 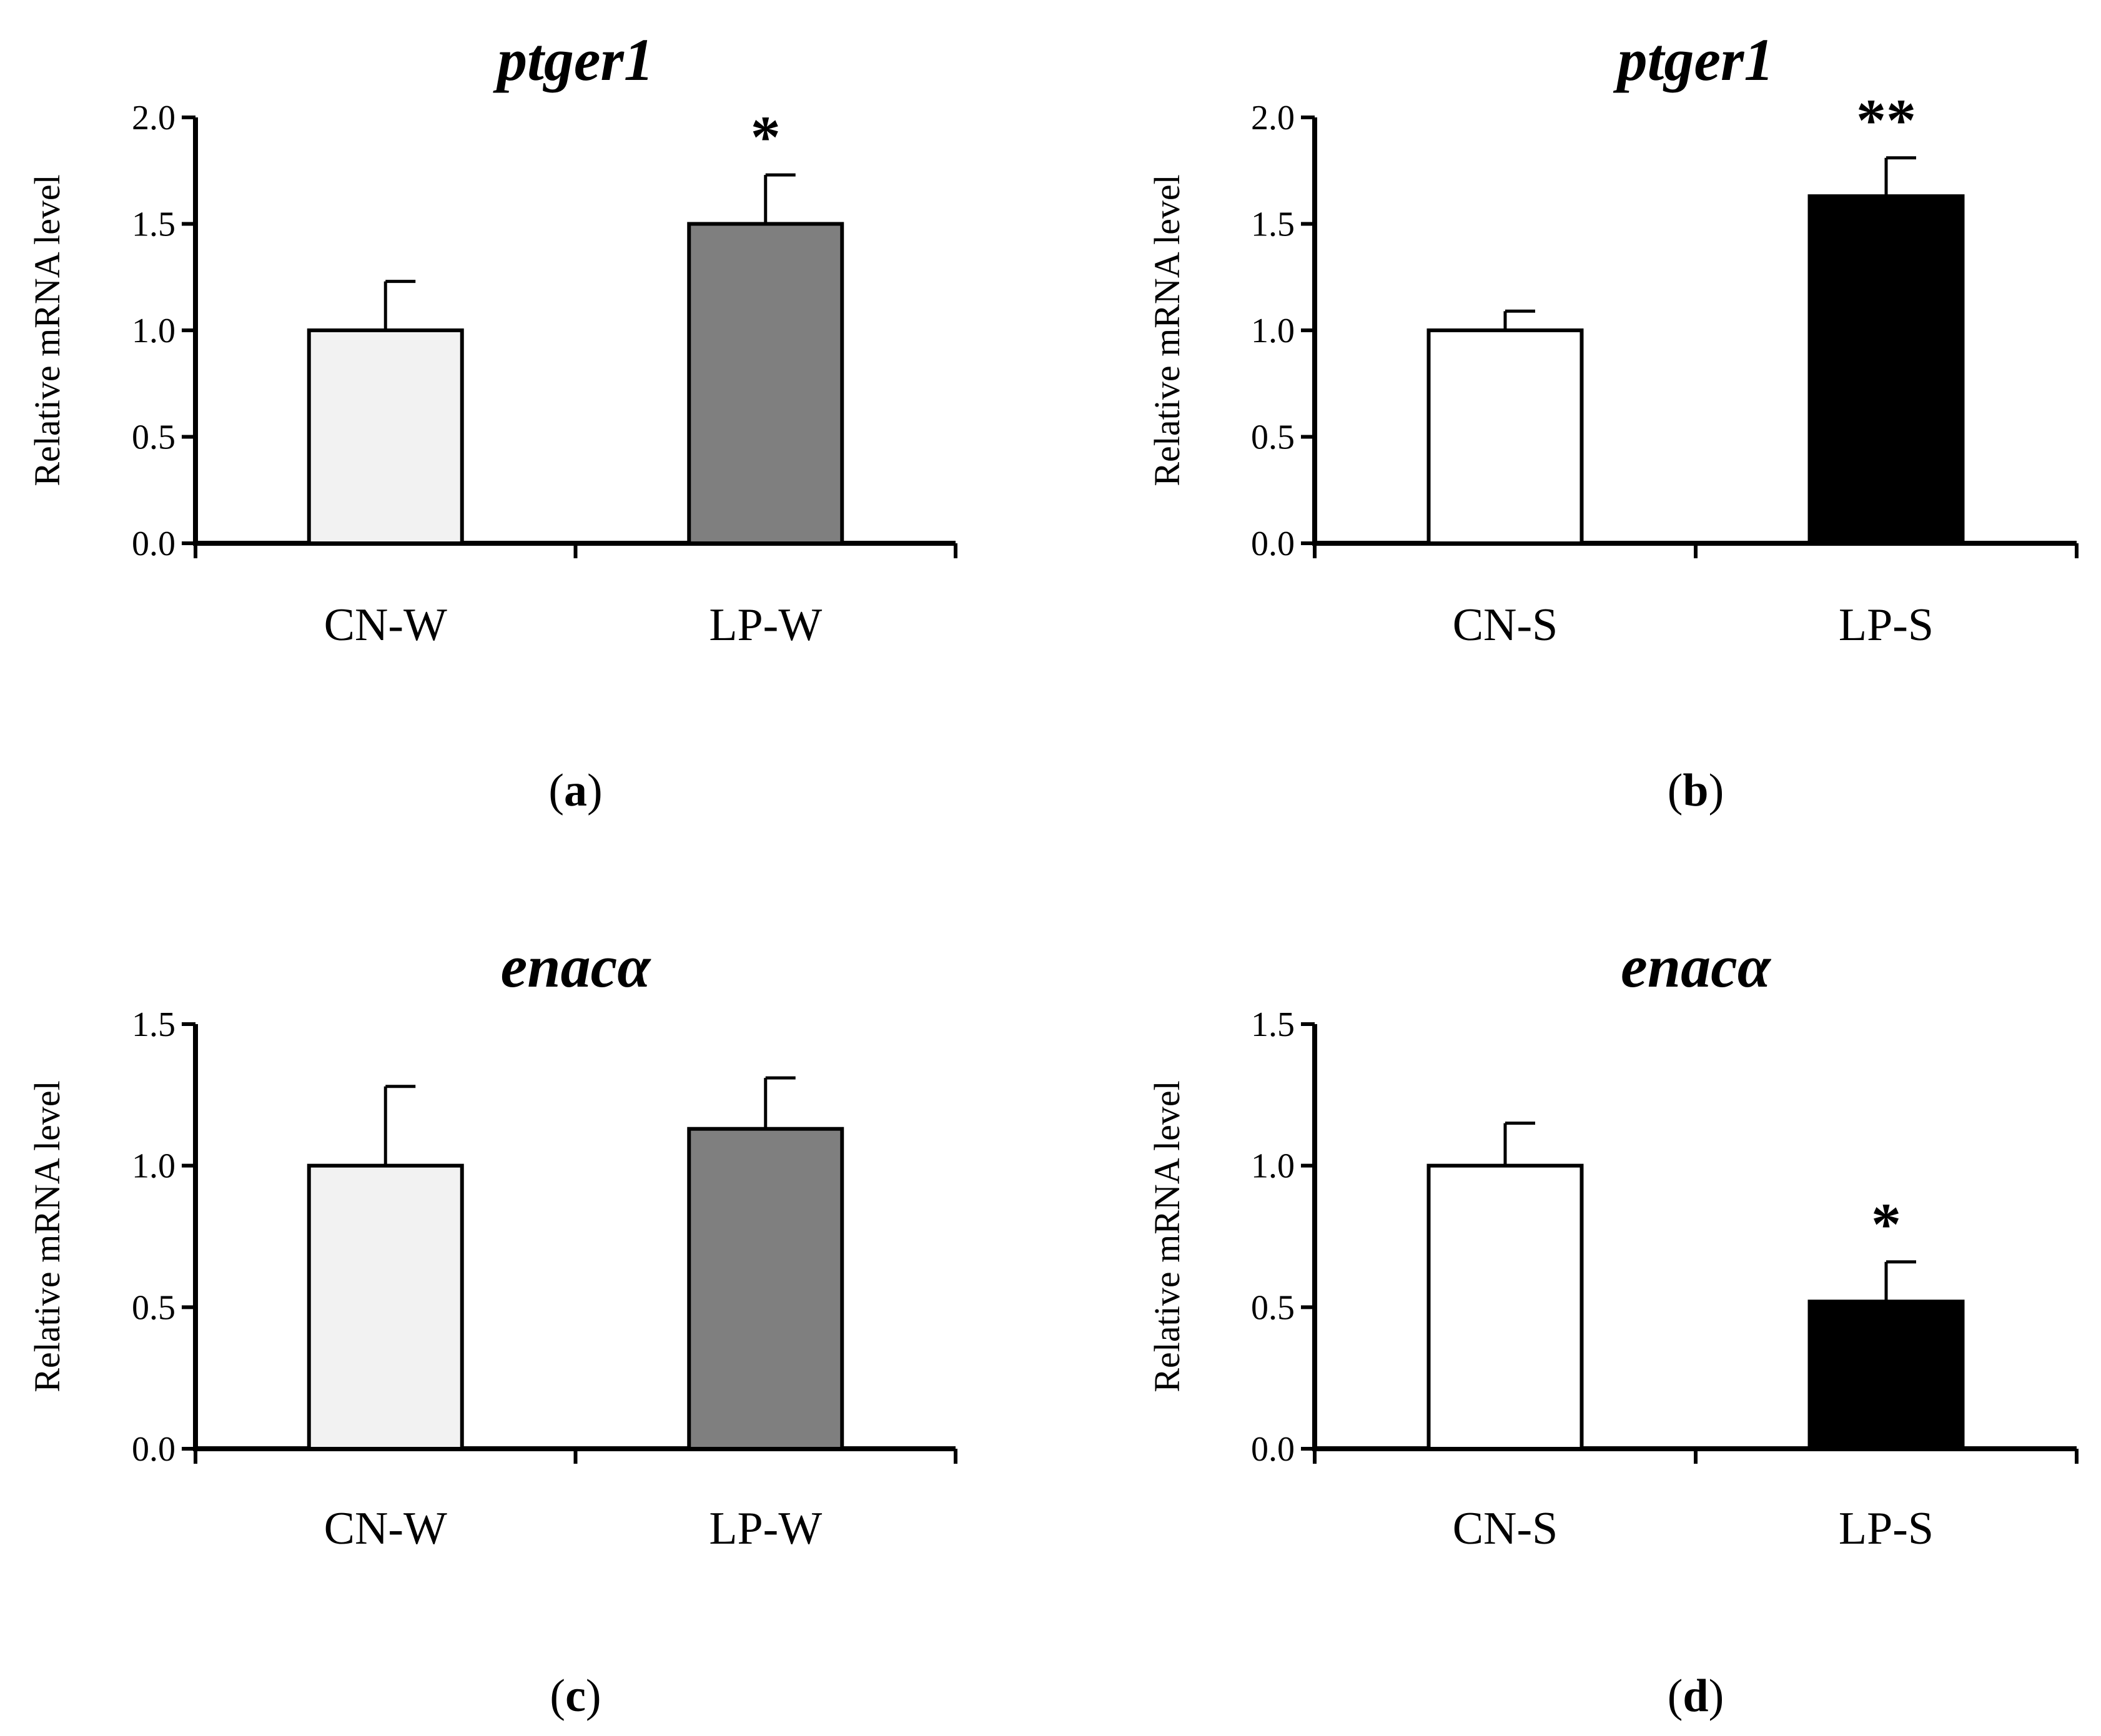 What do you see at coordinates (1886, 120) in the screenshot?
I see `significance-marker: **` at bounding box center [1886, 120].